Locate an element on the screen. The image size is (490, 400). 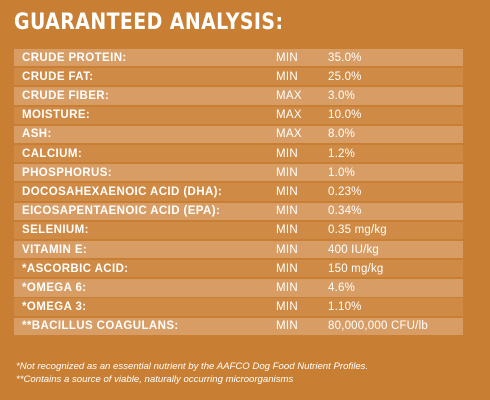
nutrient-name: SELENIUM: is located at coordinates (55, 230).